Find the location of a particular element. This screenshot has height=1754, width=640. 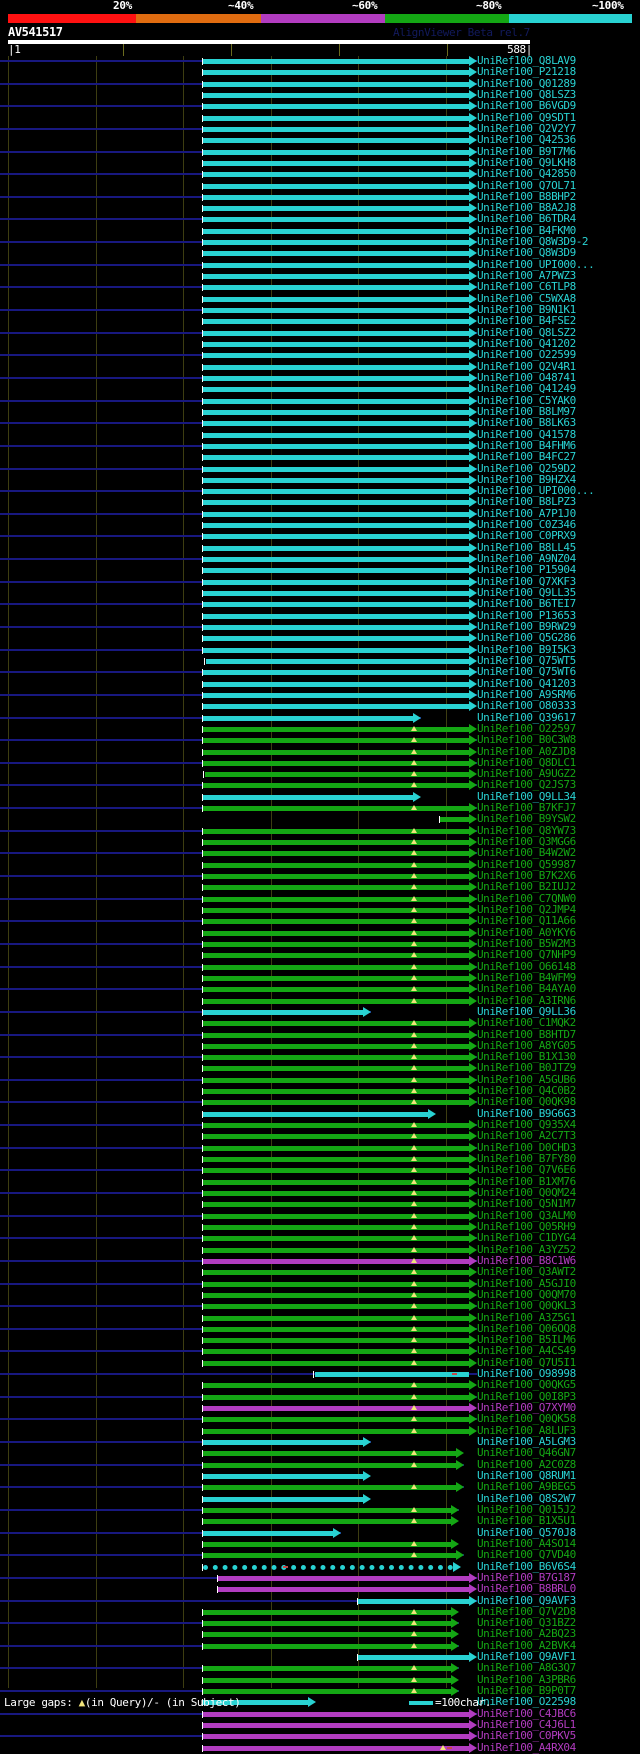

alignment-row: UniRef100_Q42850 is located at coordinates (320, 174).